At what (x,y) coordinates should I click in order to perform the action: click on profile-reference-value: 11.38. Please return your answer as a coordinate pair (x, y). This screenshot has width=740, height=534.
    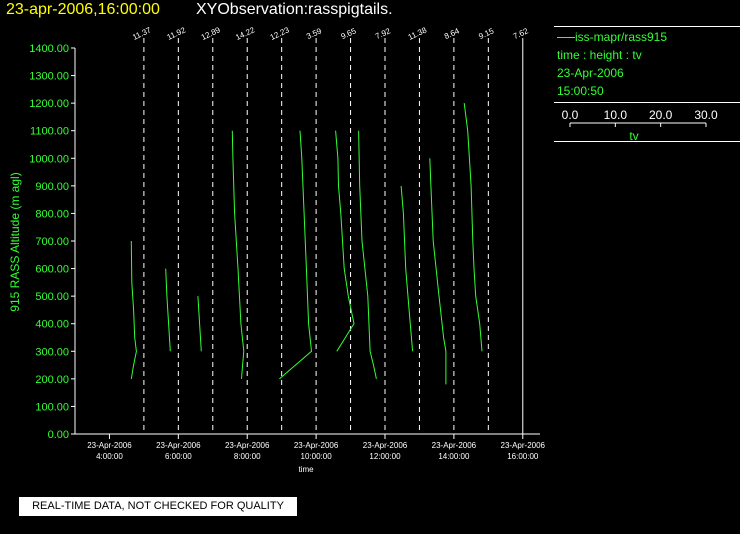
    Looking at the image, I should click on (418, 33).